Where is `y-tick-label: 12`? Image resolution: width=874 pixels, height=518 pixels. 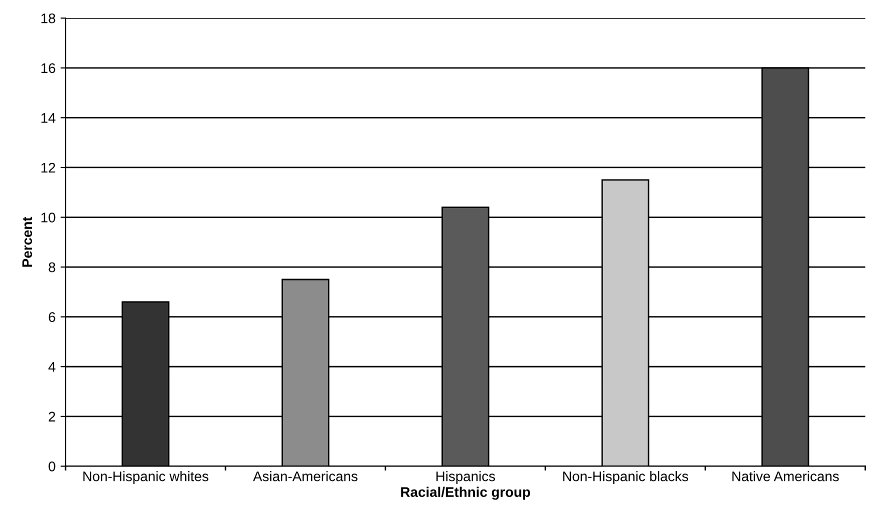
y-tick-label: 12 is located at coordinates (48, 167).